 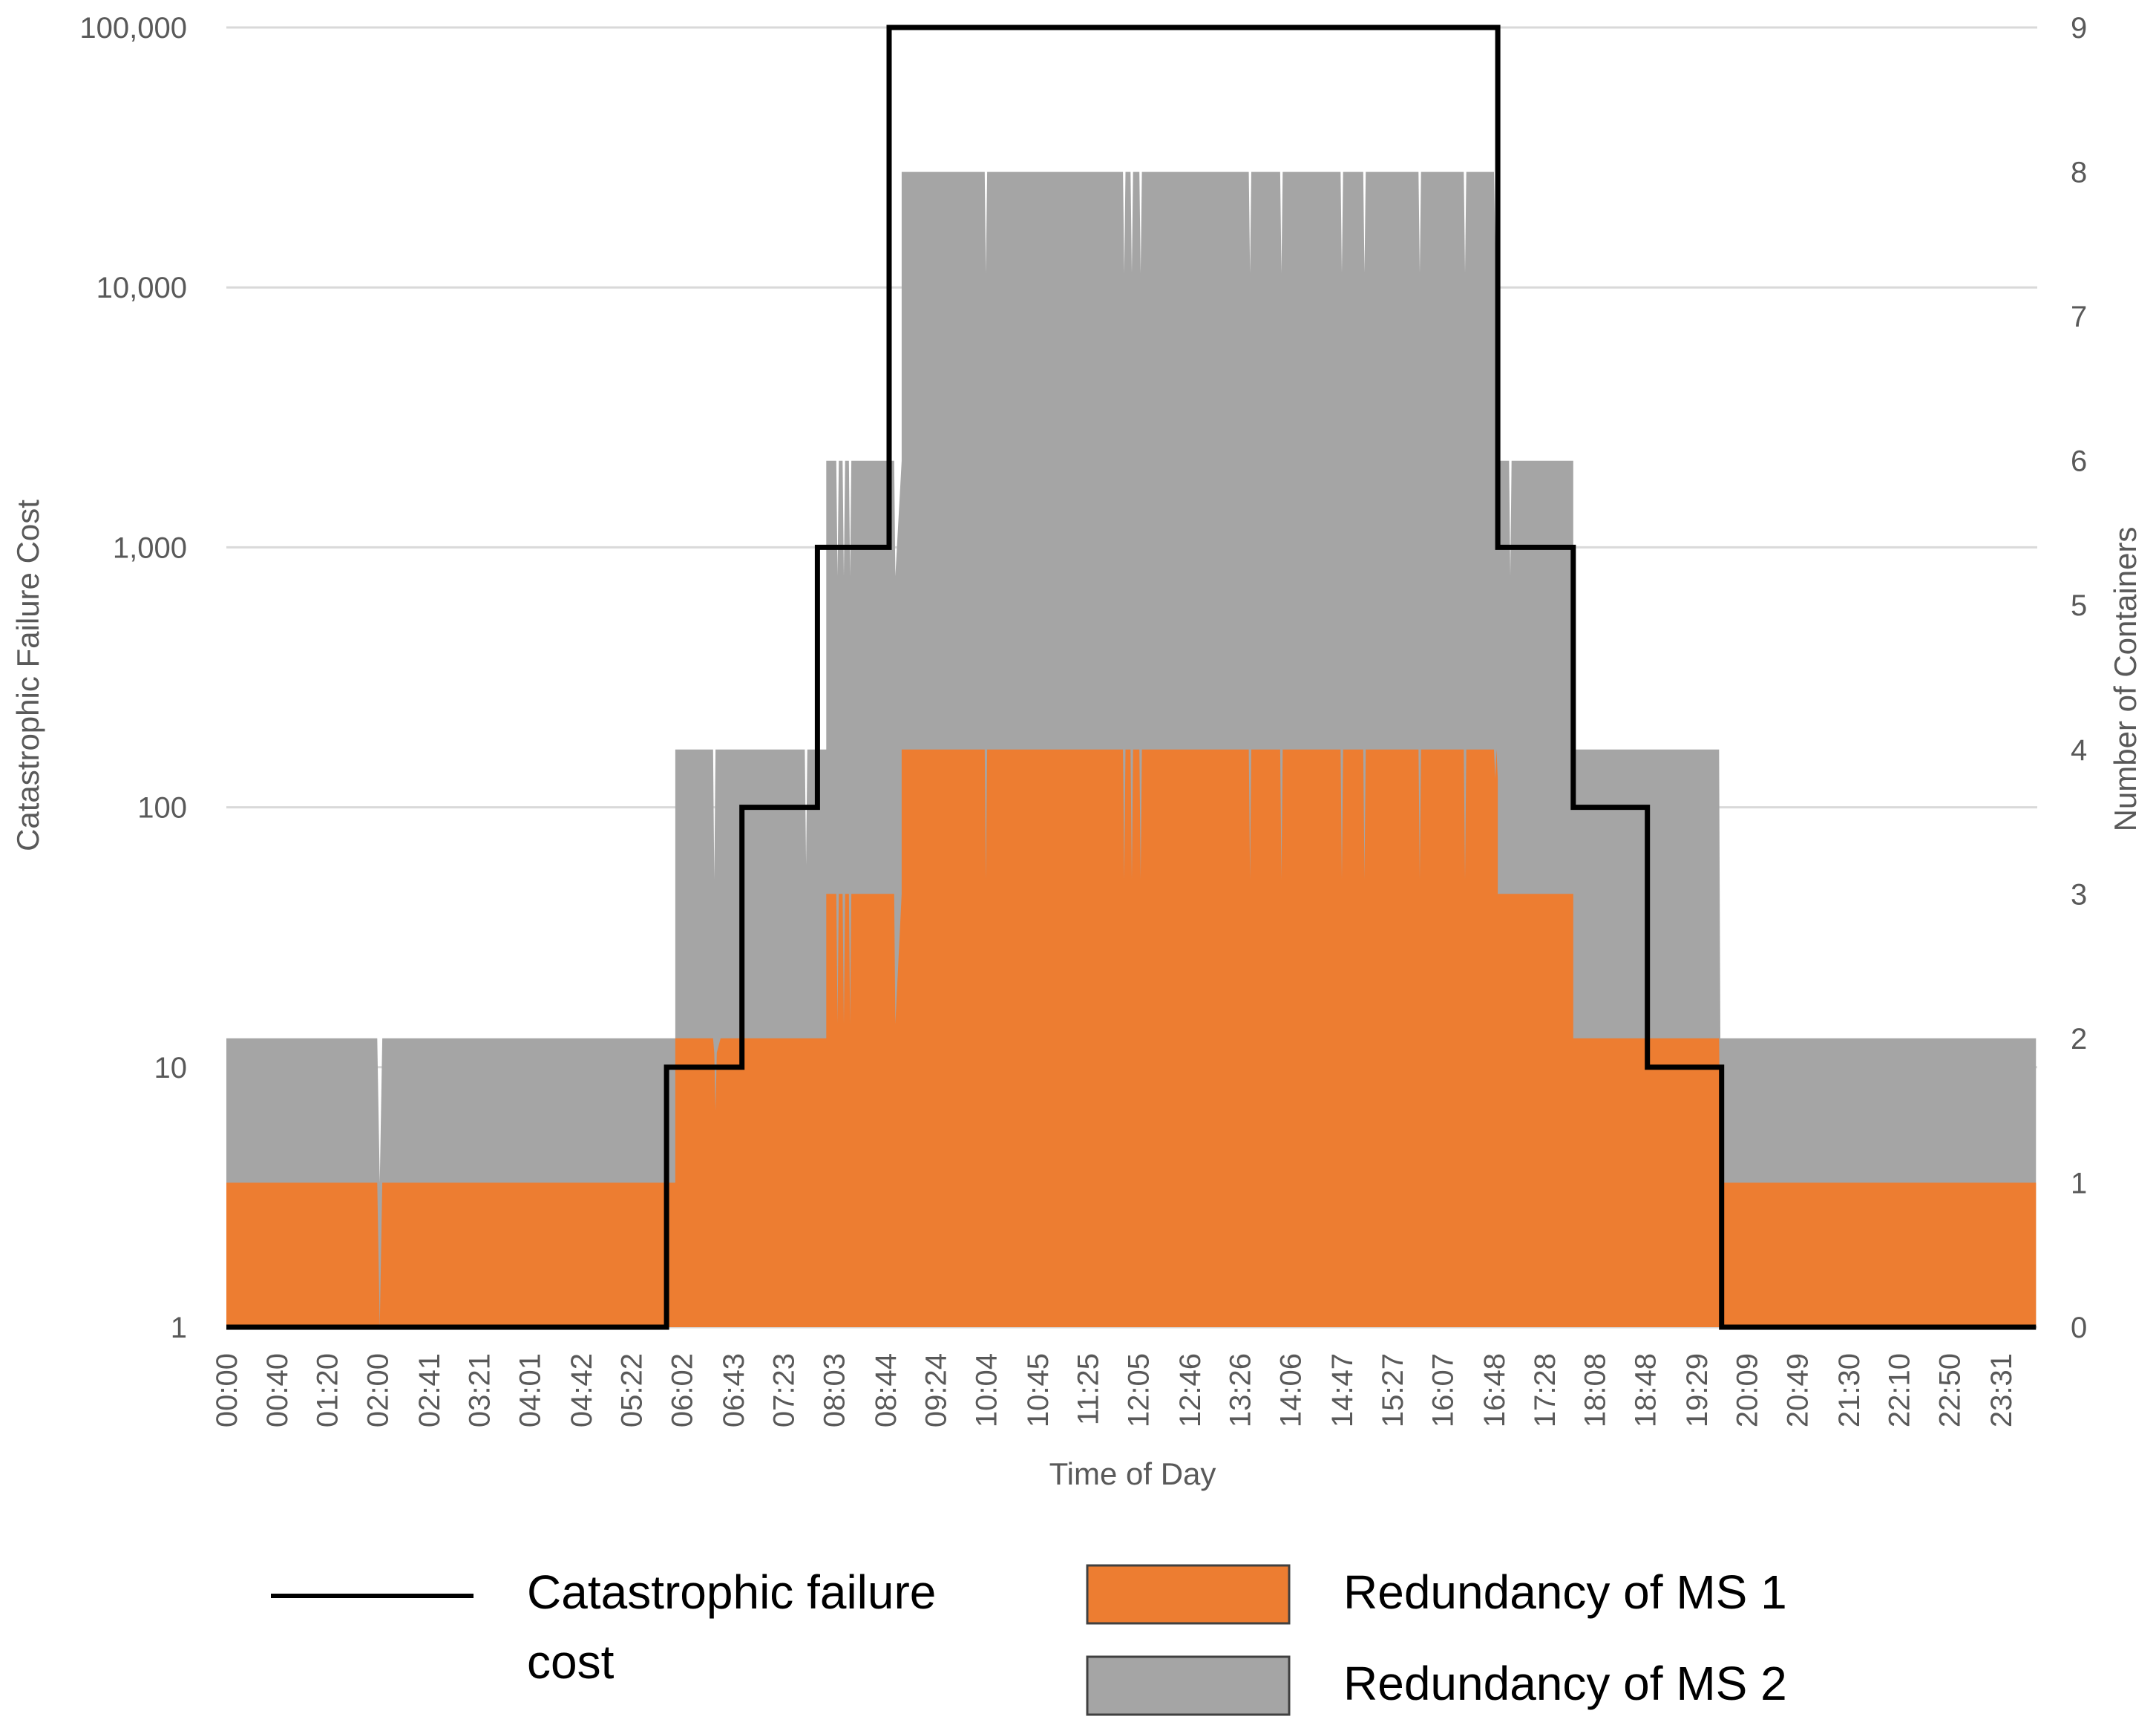 I want to click on x-tick-label: 12:05, so click(x=1138, y=1390).